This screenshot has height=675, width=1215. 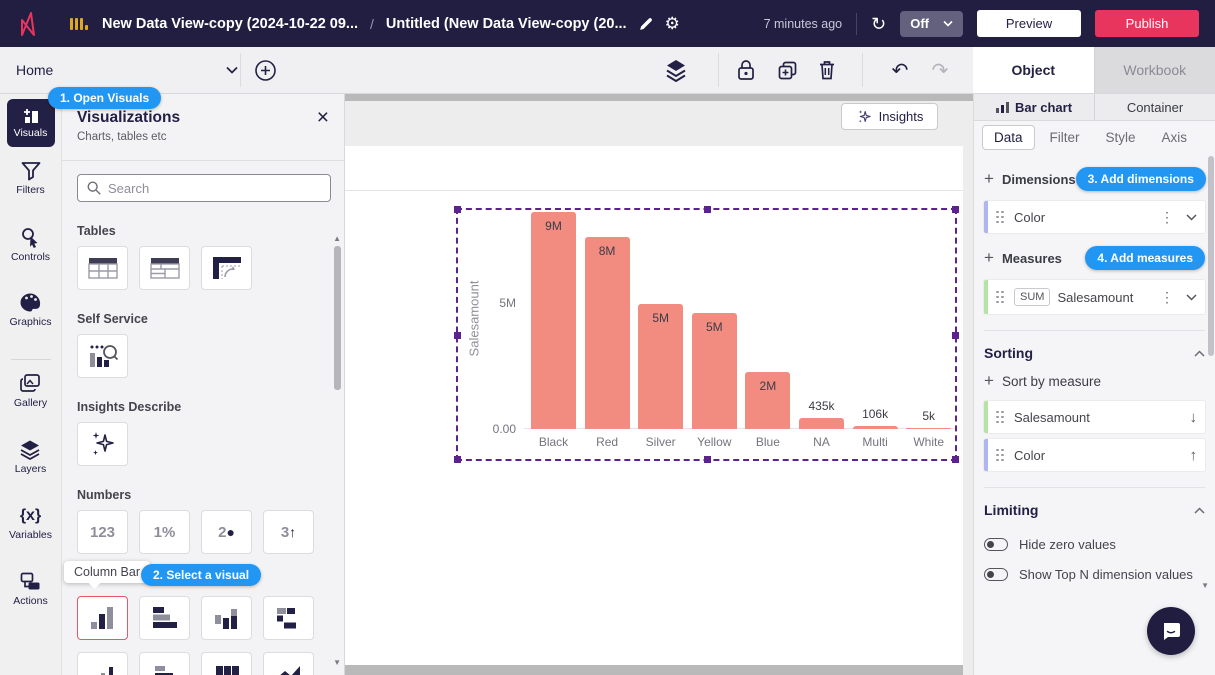 What do you see at coordinates (1154, 70) in the screenshot?
I see `tab-workbook: Workbook` at bounding box center [1154, 70].